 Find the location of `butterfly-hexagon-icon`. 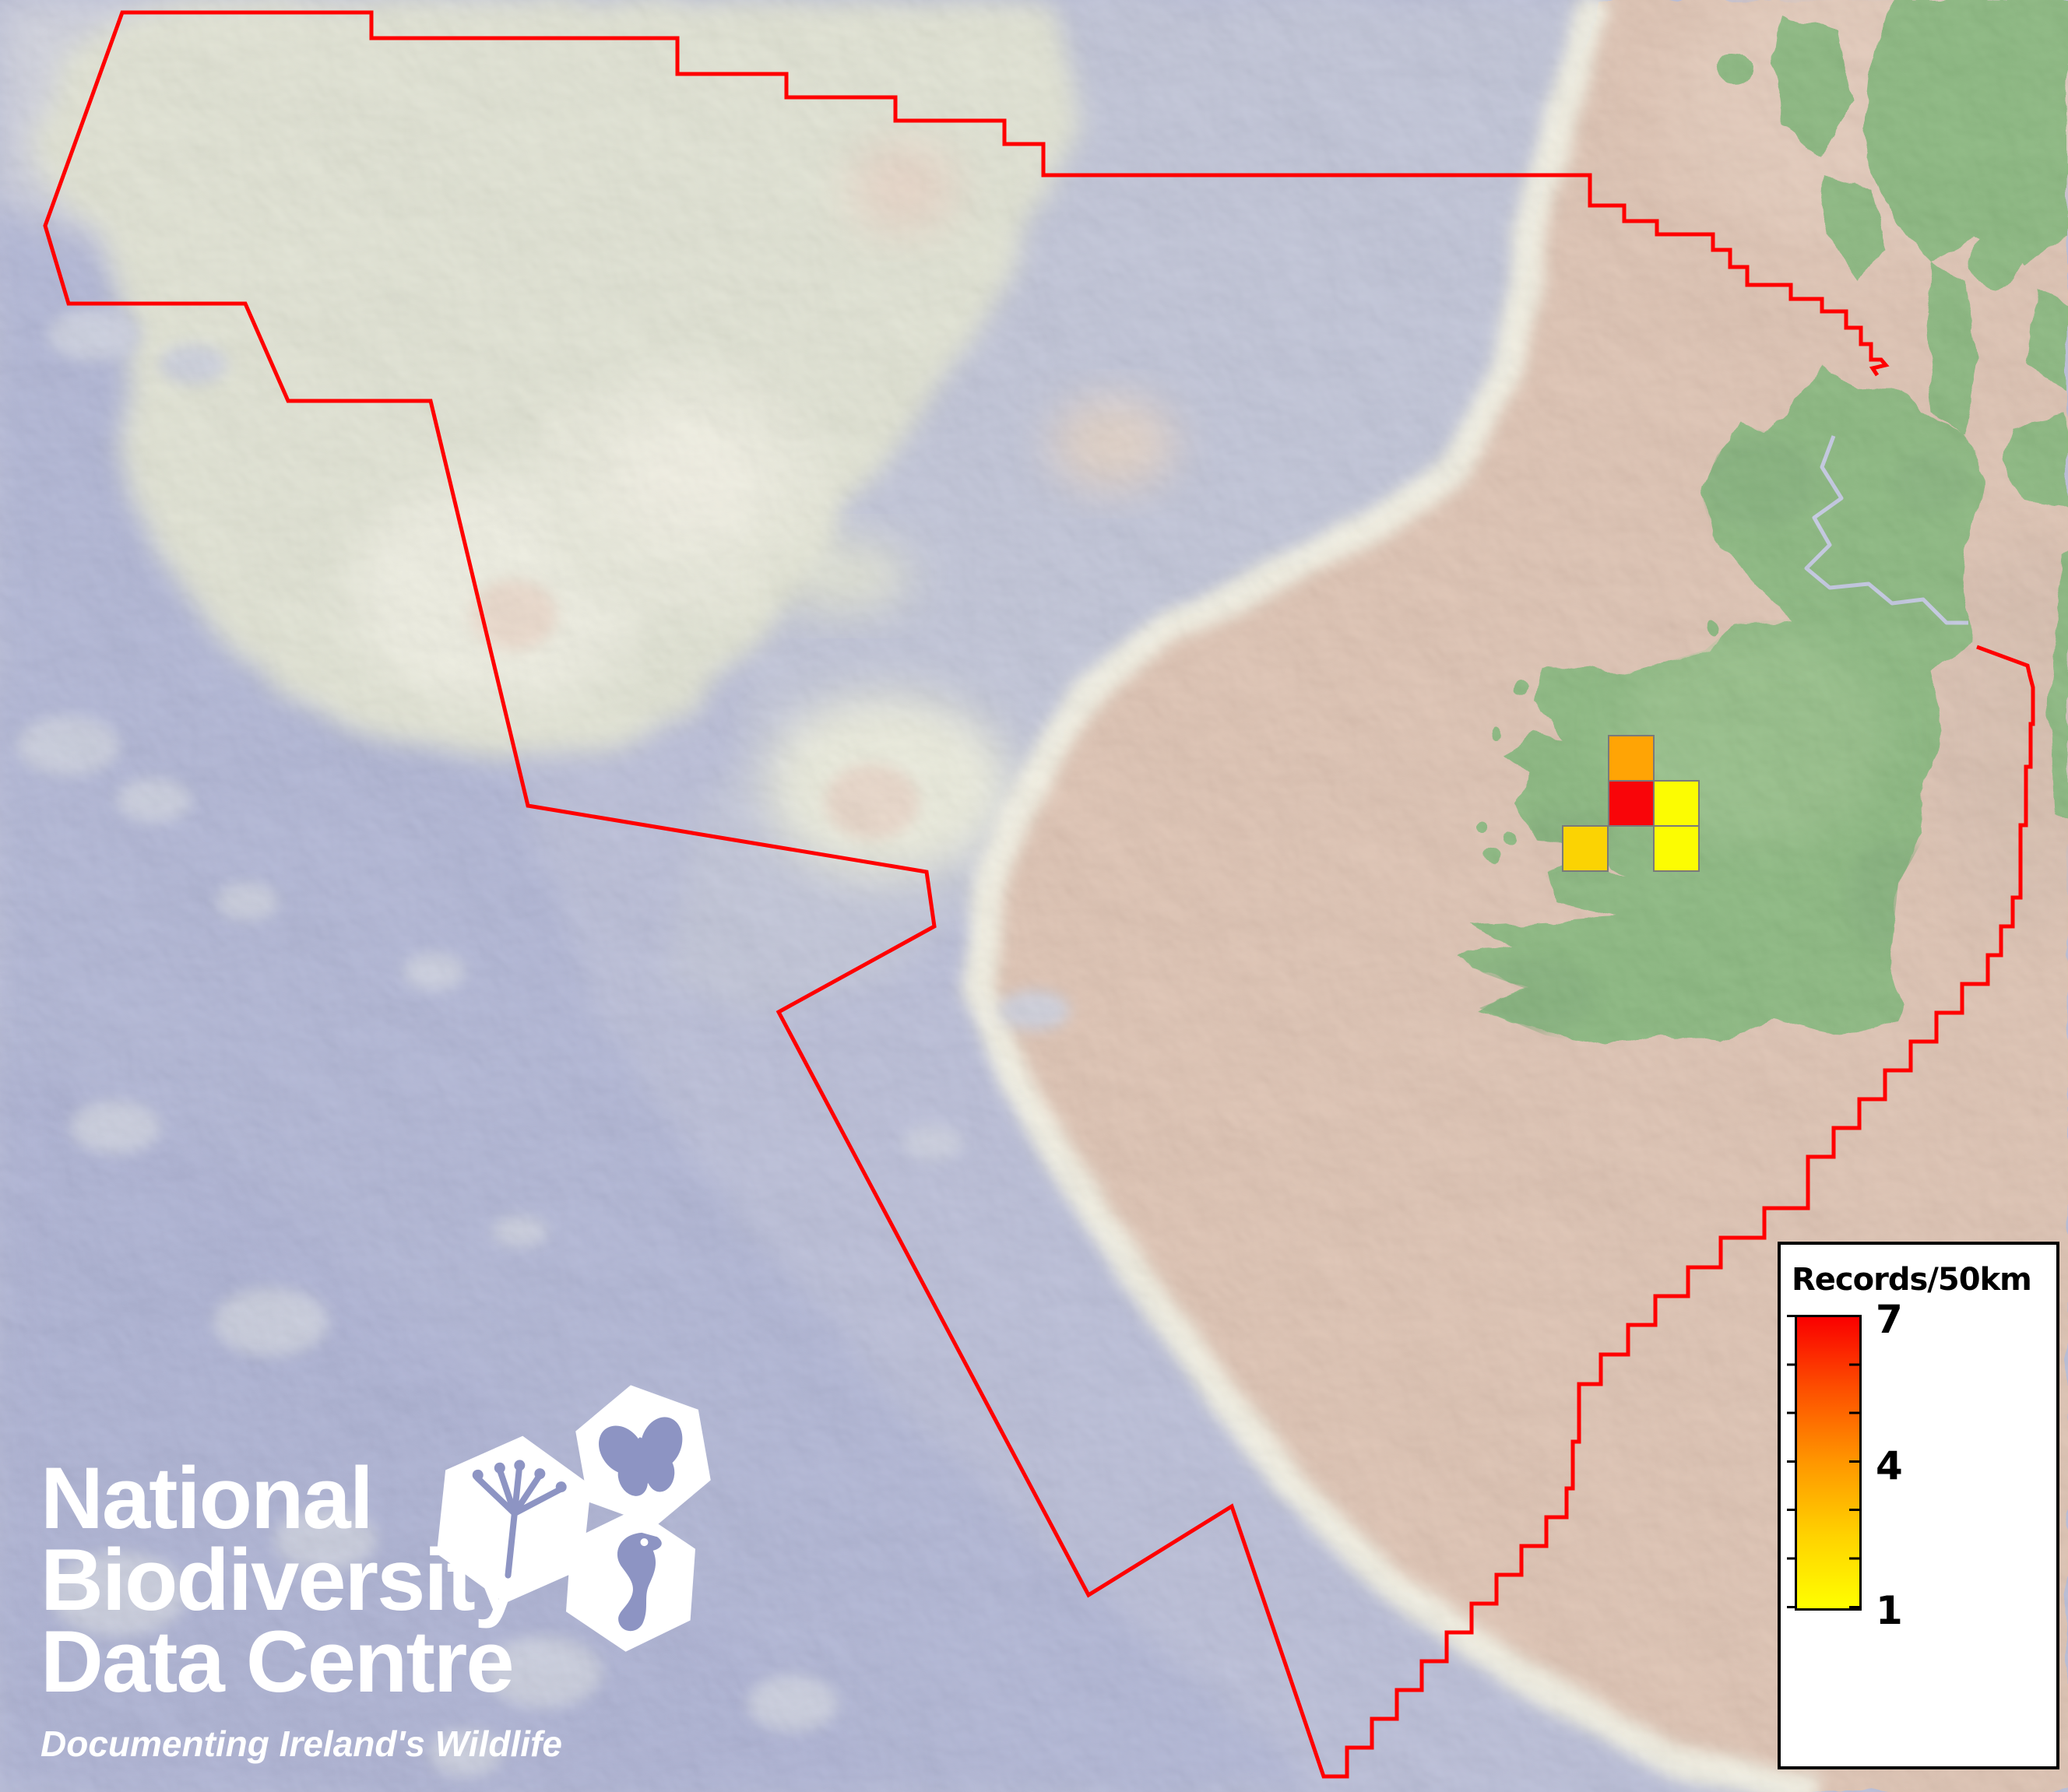

butterfly-hexagon-icon is located at coordinates (643, 1456).